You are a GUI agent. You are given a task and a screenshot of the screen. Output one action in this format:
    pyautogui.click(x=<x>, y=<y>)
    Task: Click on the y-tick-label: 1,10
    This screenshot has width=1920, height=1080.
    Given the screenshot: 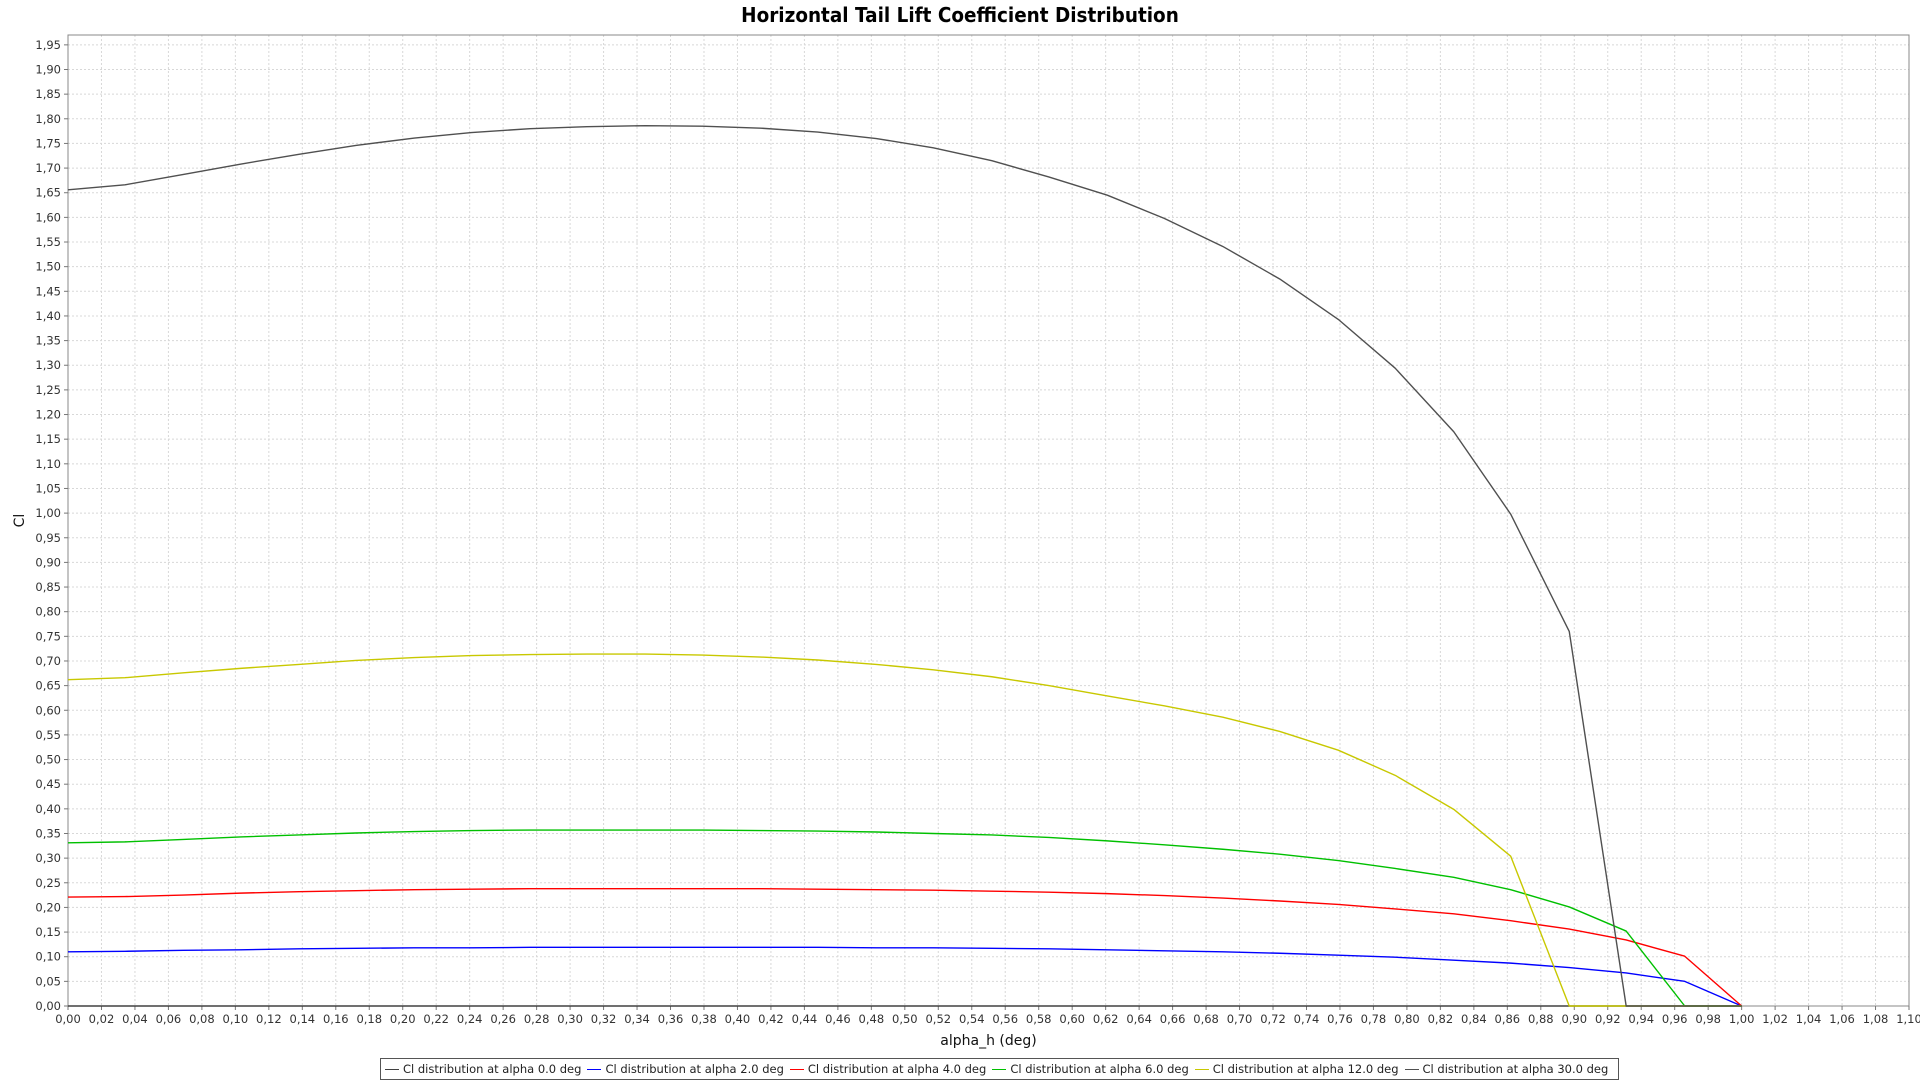 What is the action you would take?
    pyautogui.click(x=48, y=464)
    